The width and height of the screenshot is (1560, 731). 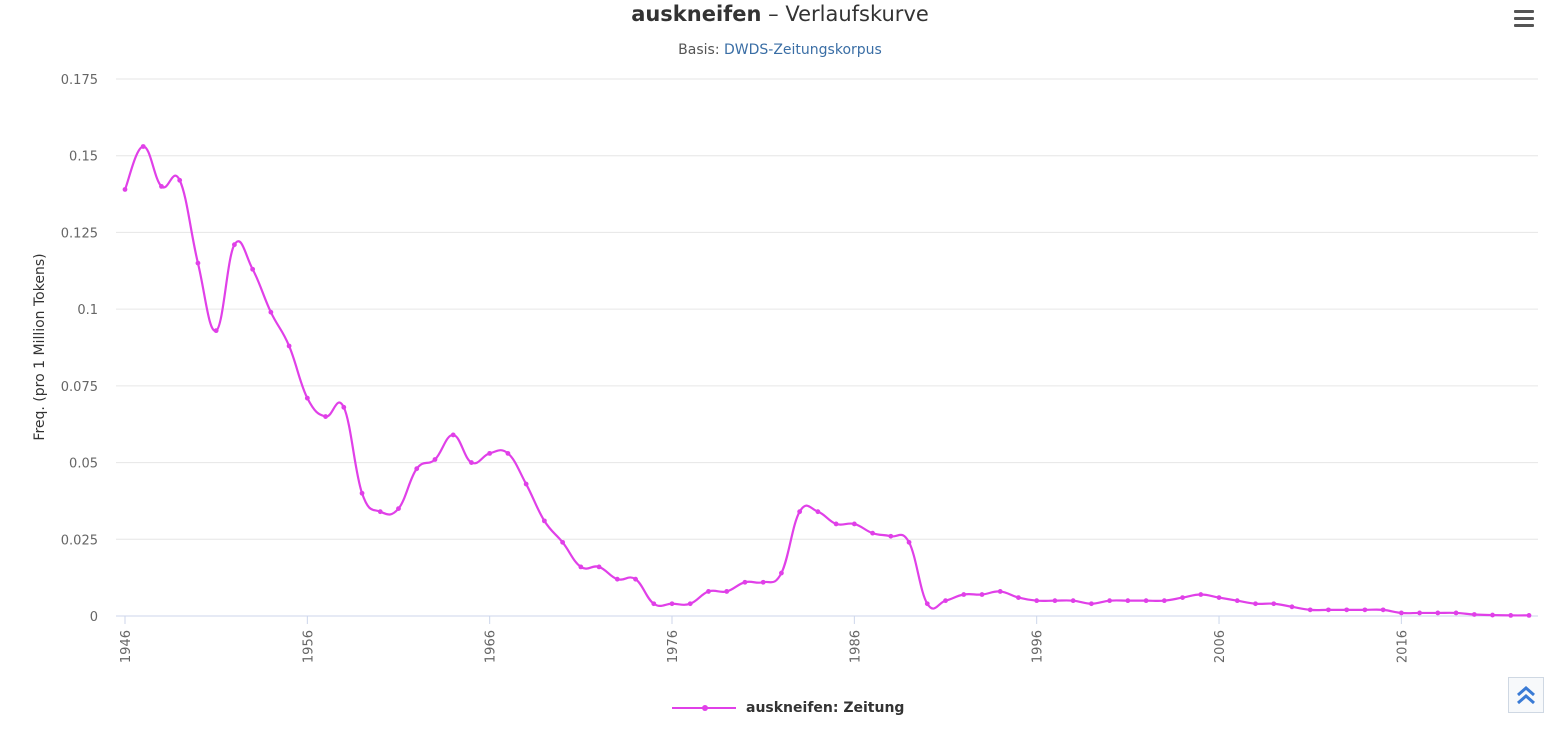 What do you see at coordinates (83, 464) in the screenshot?
I see `y-tick-label: 0.05` at bounding box center [83, 464].